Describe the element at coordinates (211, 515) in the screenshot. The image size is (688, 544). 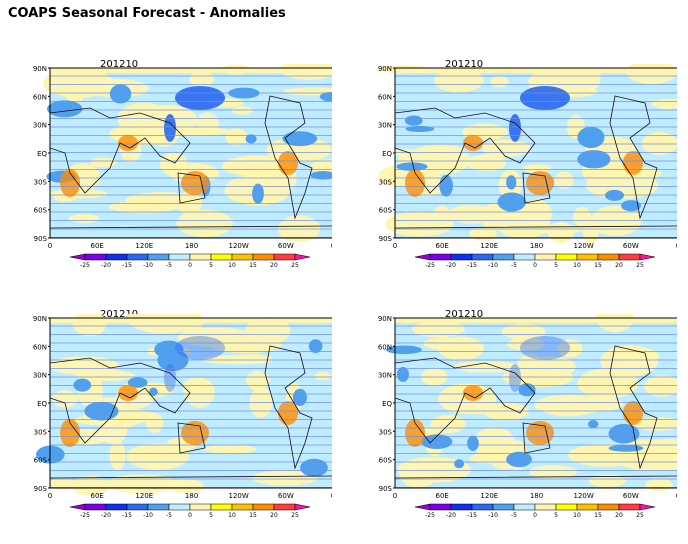
I see `colorbar-label: 5` at that location.